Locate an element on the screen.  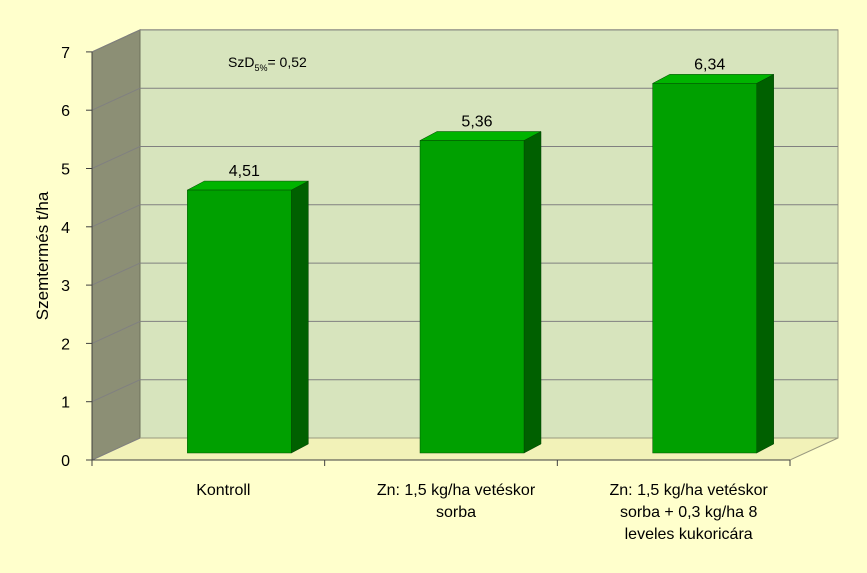
category-label: Kontroll is located at coordinates (223, 490).